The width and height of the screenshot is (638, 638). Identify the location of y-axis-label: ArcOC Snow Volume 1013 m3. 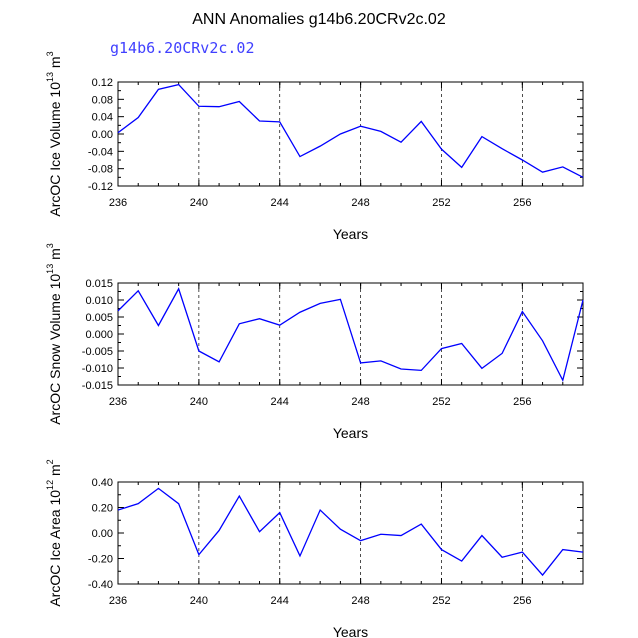
(54, 334).